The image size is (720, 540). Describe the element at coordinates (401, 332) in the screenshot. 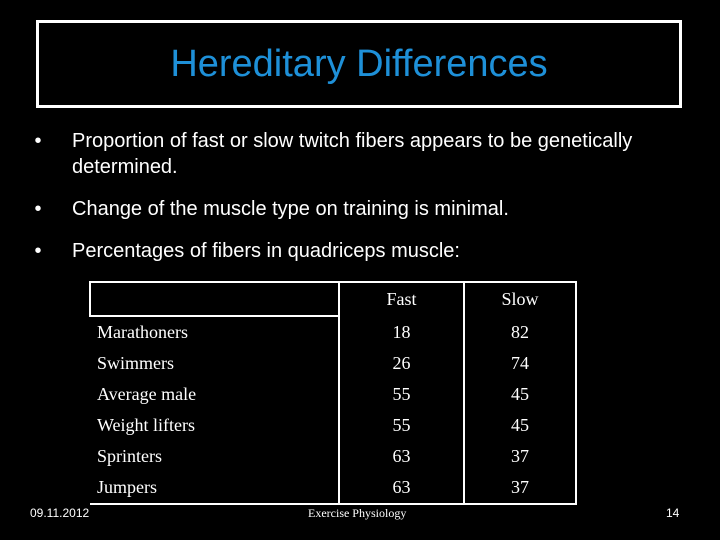

I see `row-fast-value: 18` at that location.